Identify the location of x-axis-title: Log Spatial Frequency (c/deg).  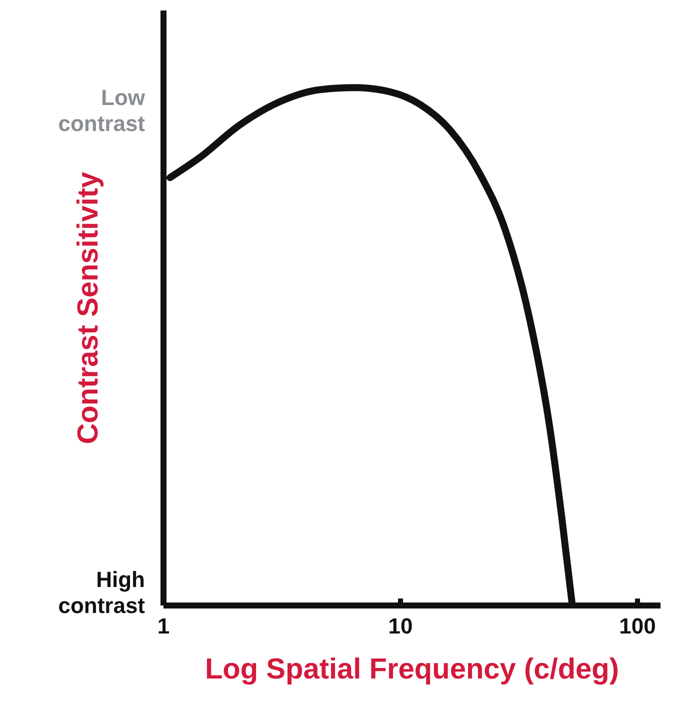
(412, 670).